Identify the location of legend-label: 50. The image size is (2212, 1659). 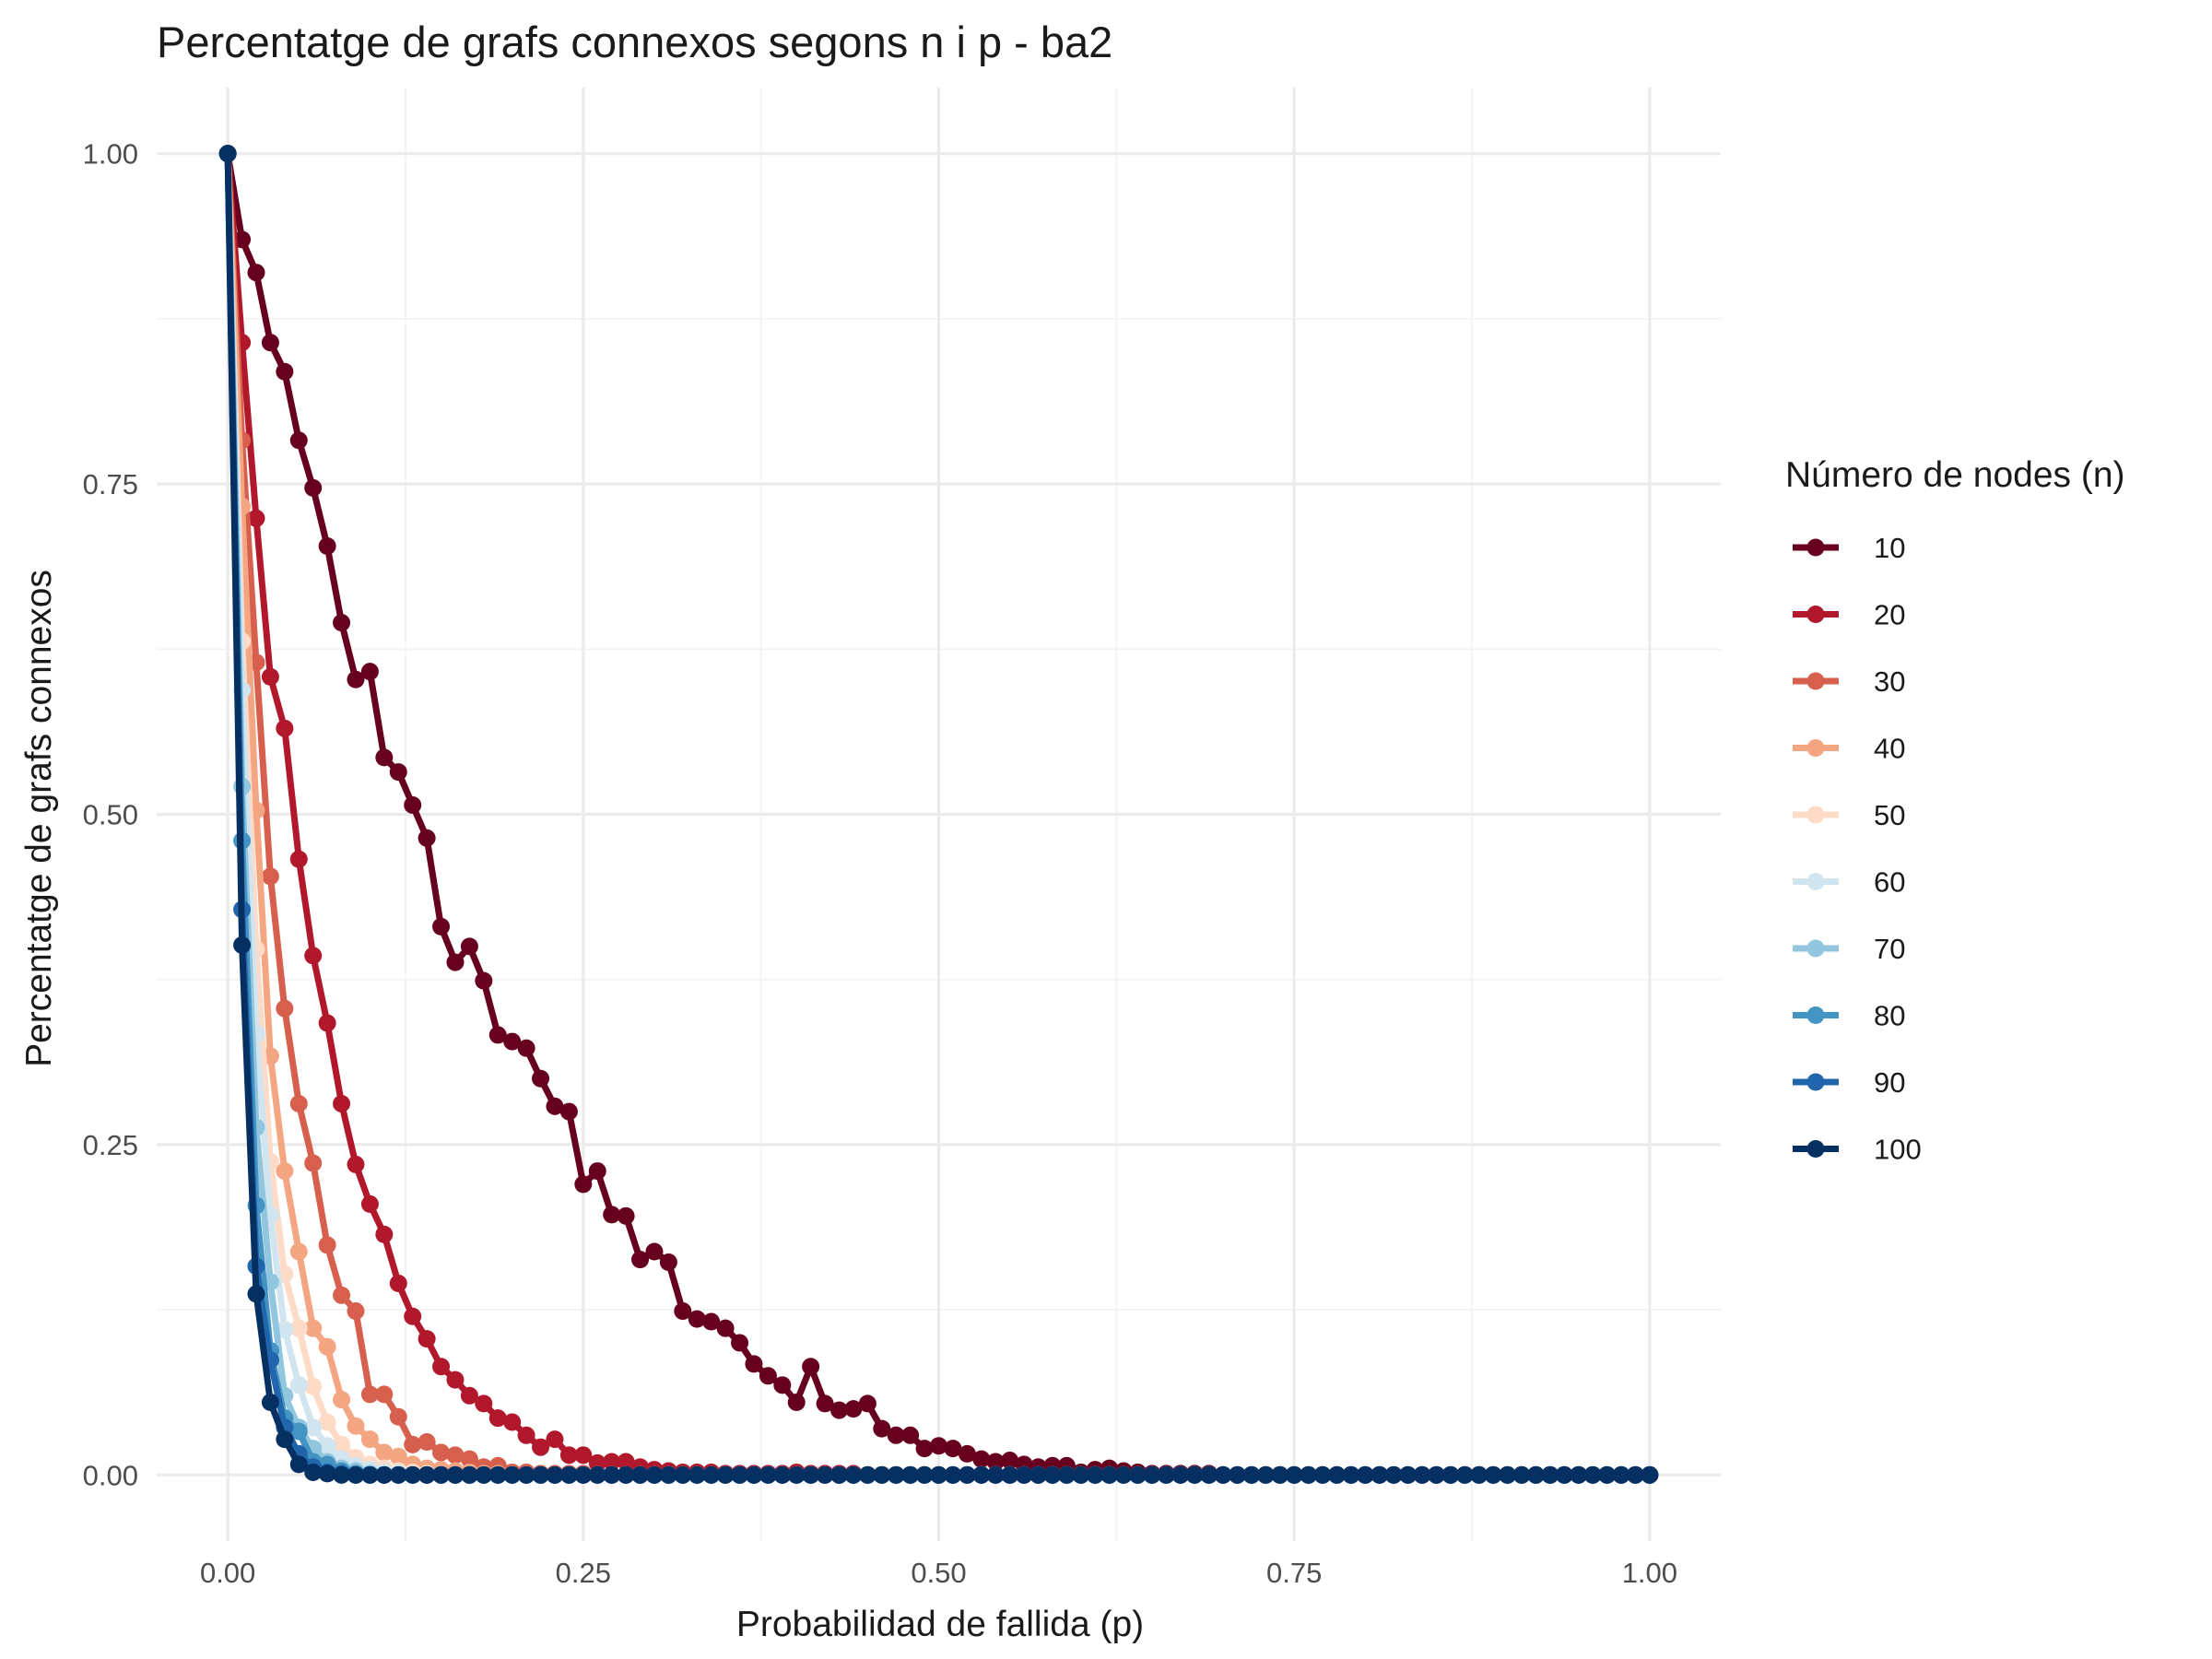
(1889, 815).